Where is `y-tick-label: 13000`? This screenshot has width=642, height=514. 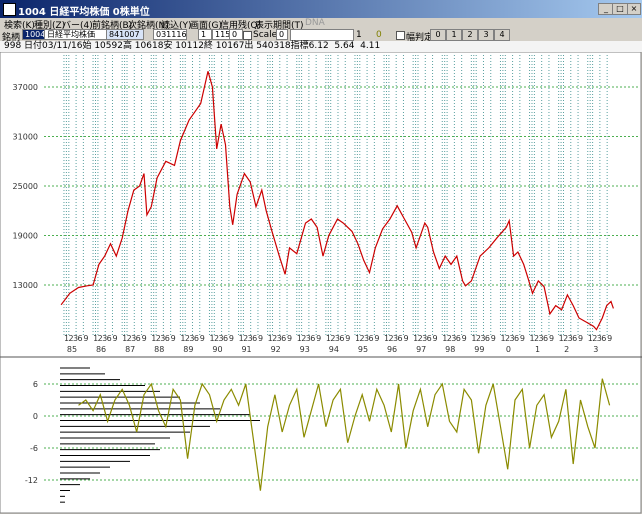
y-tick-label: 13000 is located at coordinates (25, 285).